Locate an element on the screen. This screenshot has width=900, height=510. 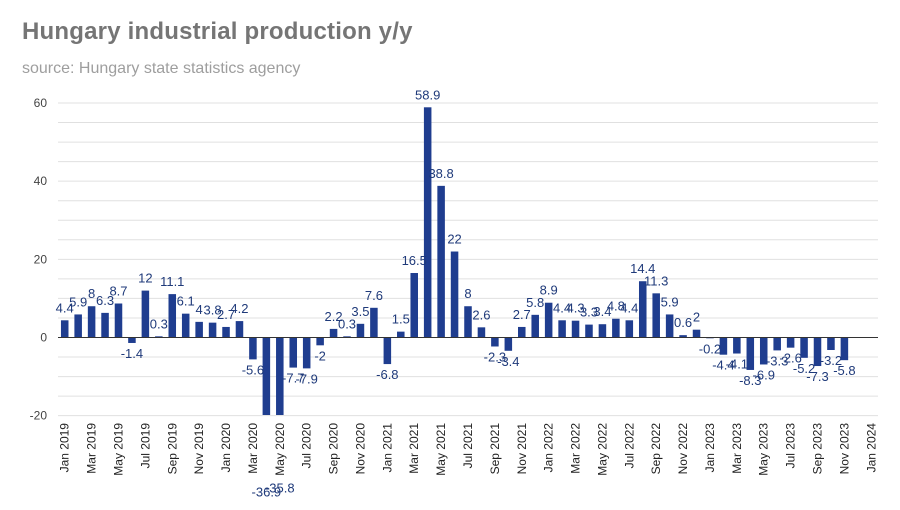
data-label: 4.2 is located at coordinates (239, 308).